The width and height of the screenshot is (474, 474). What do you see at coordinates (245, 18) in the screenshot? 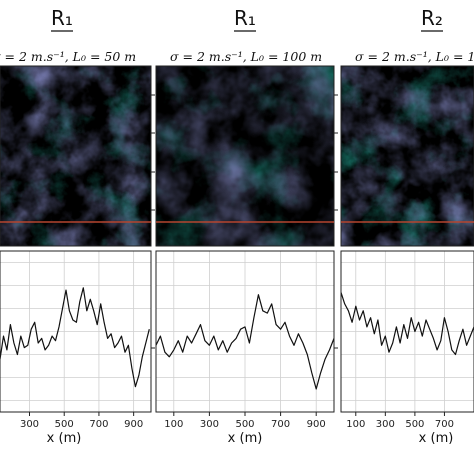
I see `panel-title-2: R₁` at bounding box center [245, 18].